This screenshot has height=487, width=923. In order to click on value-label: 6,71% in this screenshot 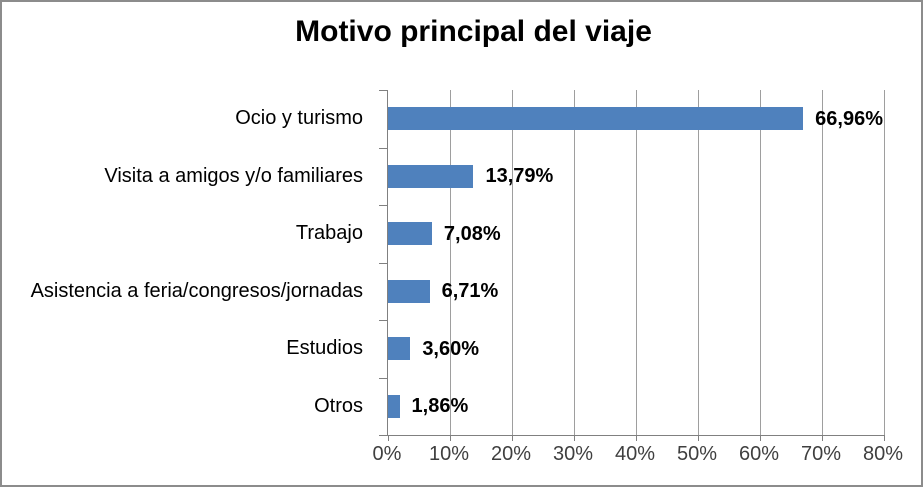, I will do `click(470, 291)`.